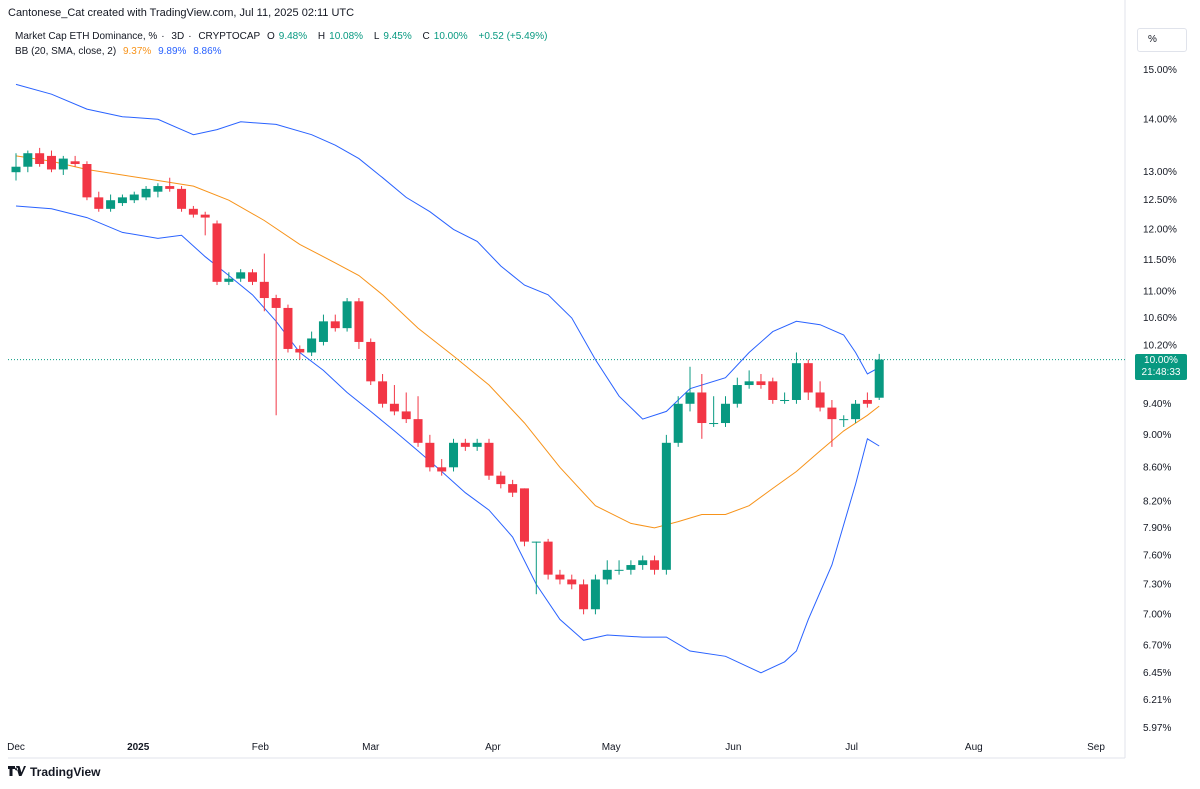 This screenshot has height=789, width=1200. What do you see at coordinates (172, 51) in the screenshot?
I see `bb-upper-value: 9.89%` at bounding box center [172, 51].